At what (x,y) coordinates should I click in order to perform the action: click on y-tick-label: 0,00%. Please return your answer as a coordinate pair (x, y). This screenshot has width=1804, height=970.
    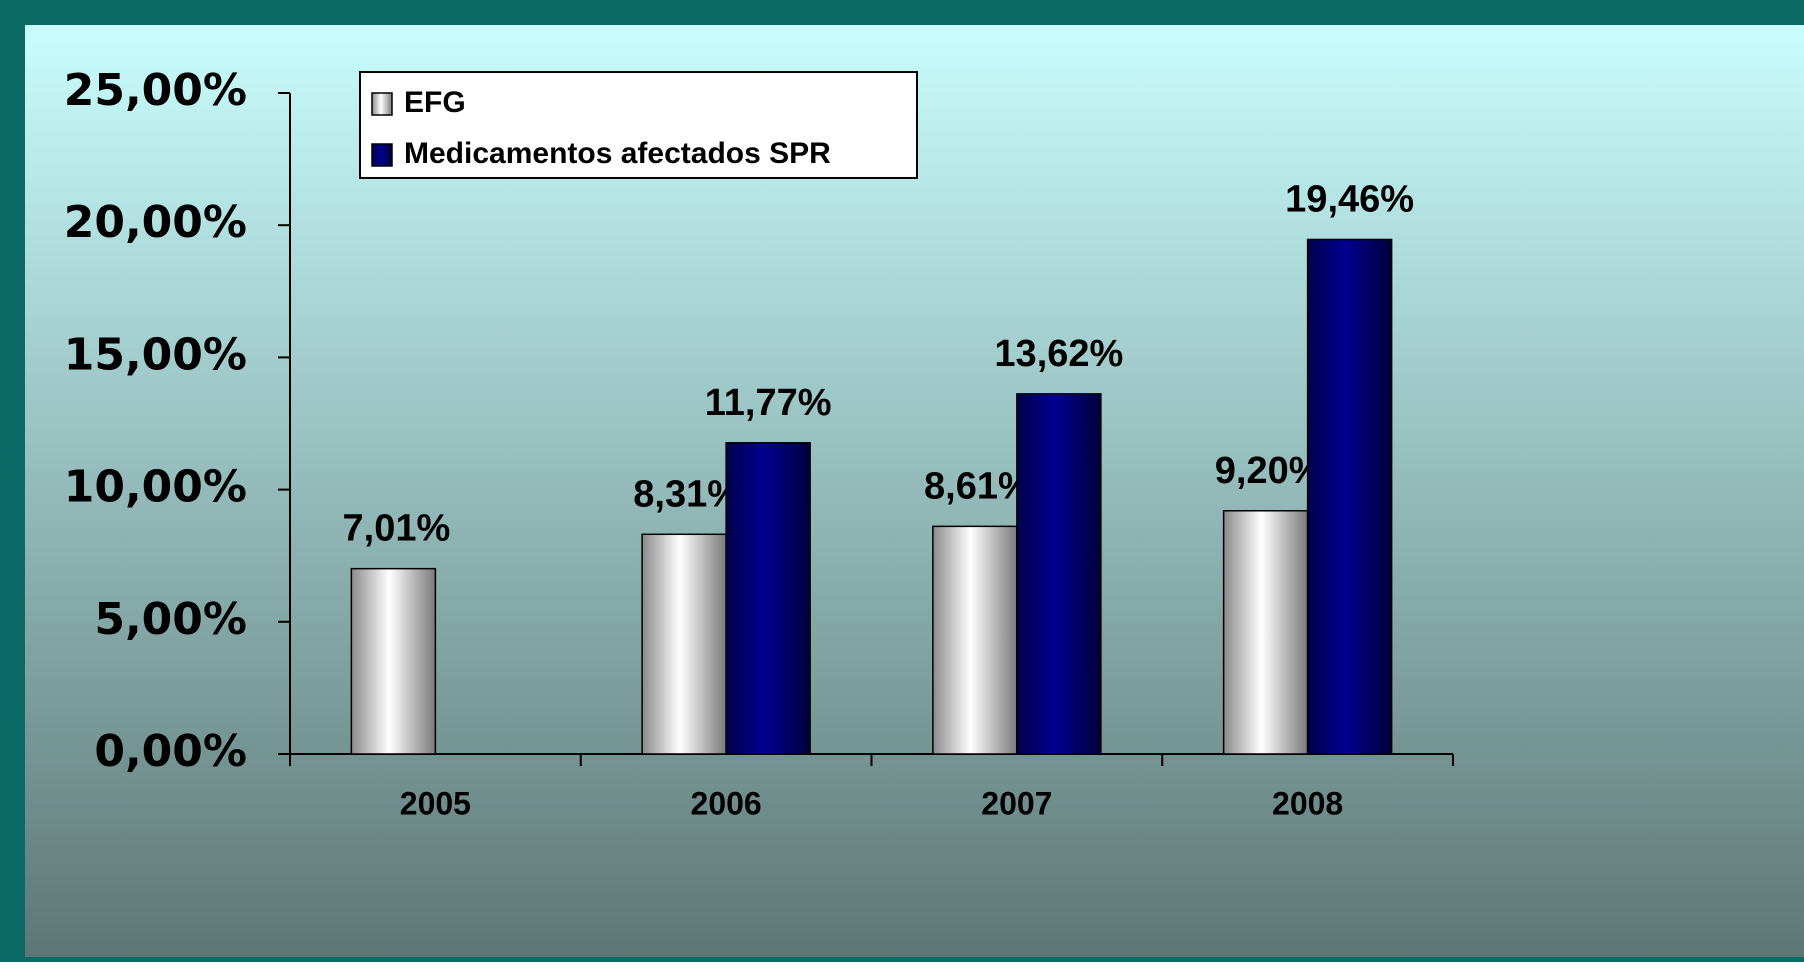
    Looking at the image, I should click on (170, 751).